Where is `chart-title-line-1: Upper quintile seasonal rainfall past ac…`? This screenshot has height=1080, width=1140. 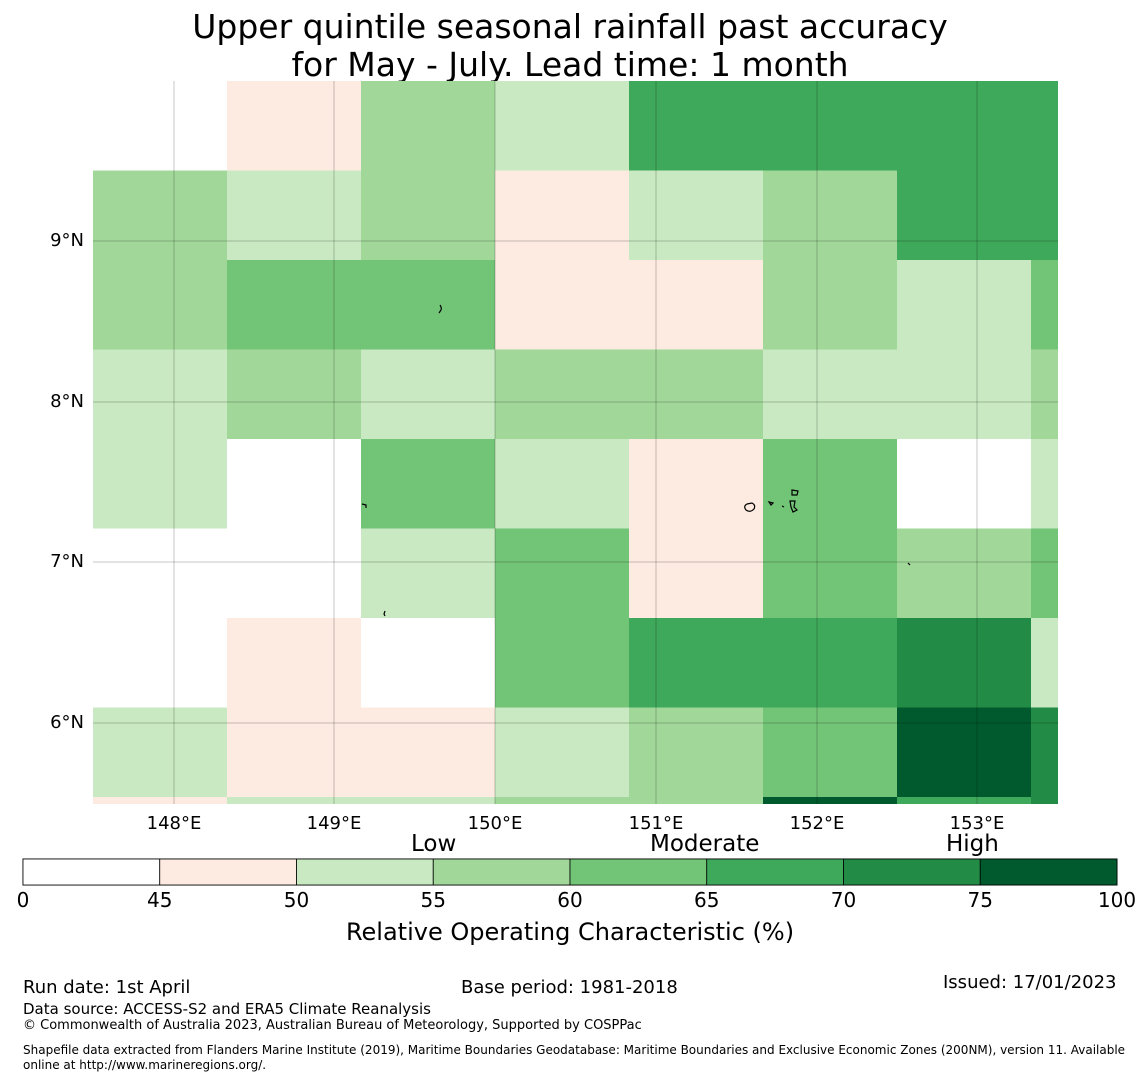 chart-title-line-1: Upper quintile seasonal rainfall past ac… is located at coordinates (570, 26).